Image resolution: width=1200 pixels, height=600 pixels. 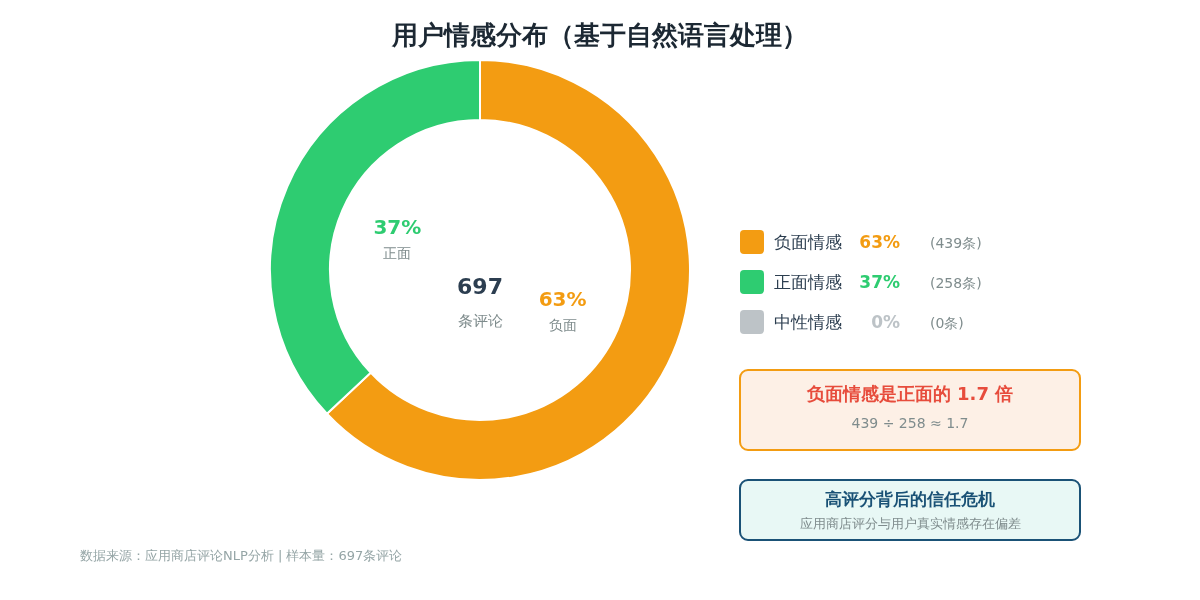 What do you see at coordinates (885, 322) in the screenshot?
I see `text: 0%` at bounding box center [885, 322].